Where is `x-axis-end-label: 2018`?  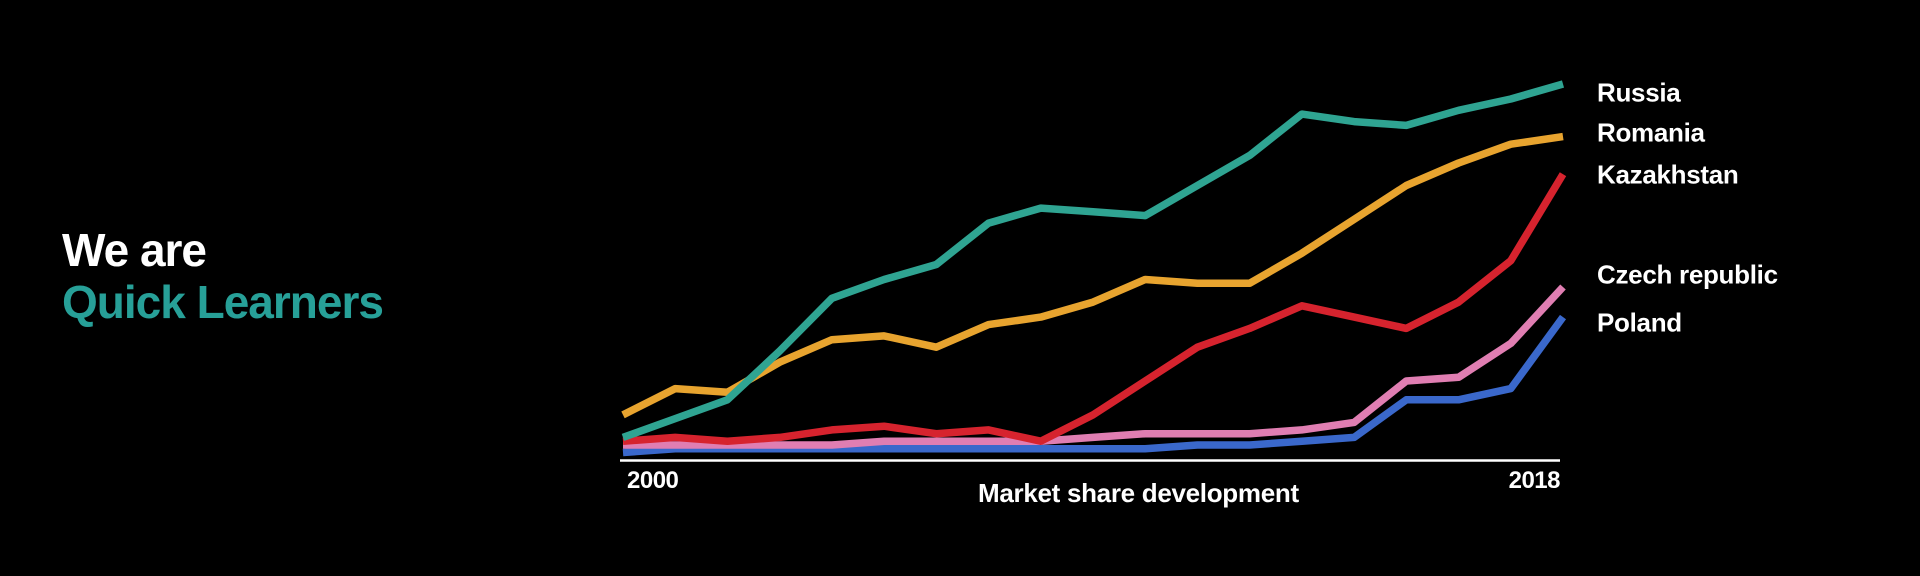 x-axis-end-label: 2018 is located at coordinates (1534, 480).